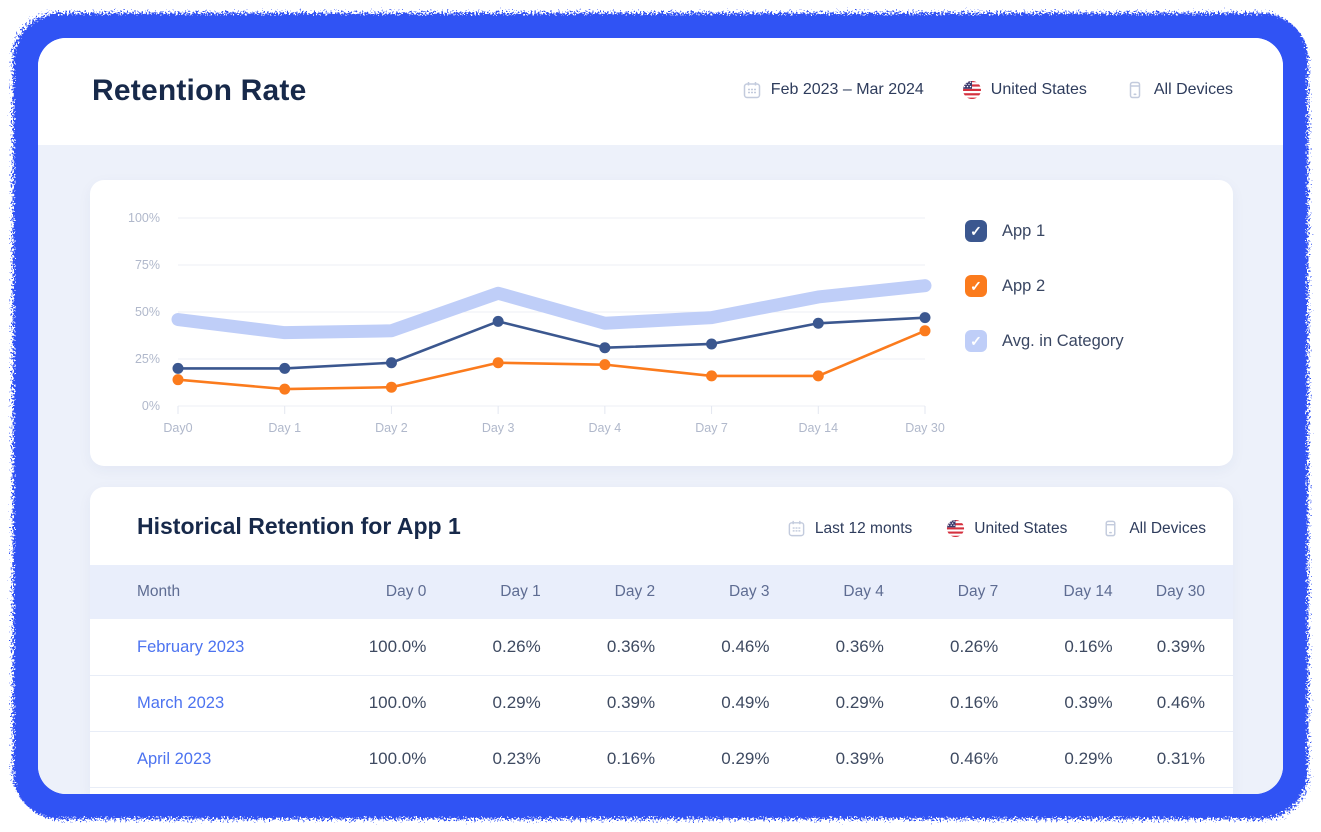 This screenshot has width=1321, height=832. I want to click on x-axis-tick-label: Day 1, so click(284, 428).